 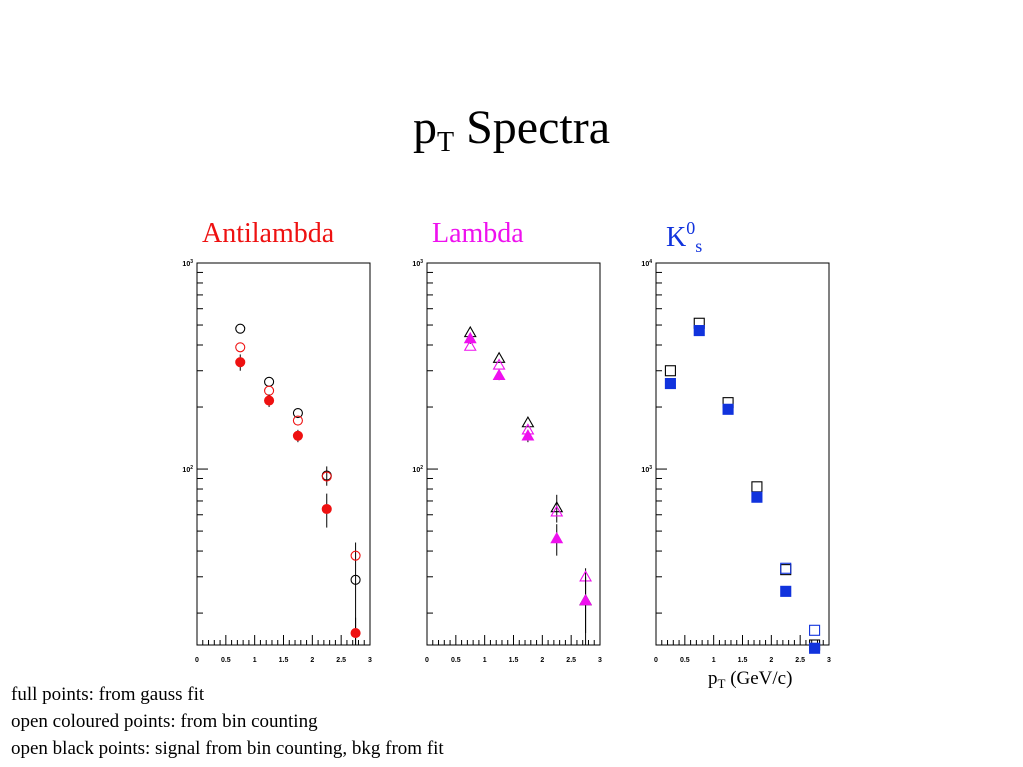 What do you see at coordinates (532, 127) in the screenshot?
I see `title-rest: Spectra` at bounding box center [532, 127].